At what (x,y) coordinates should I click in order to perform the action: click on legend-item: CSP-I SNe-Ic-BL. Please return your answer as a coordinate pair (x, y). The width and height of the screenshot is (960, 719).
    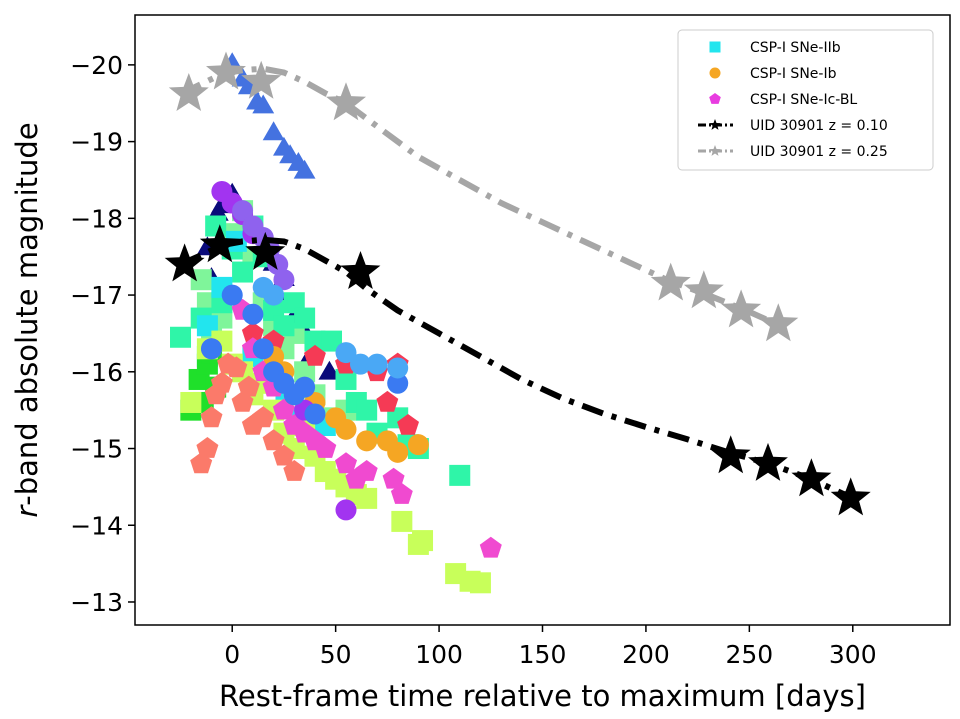
    Looking at the image, I should click on (783, 100).